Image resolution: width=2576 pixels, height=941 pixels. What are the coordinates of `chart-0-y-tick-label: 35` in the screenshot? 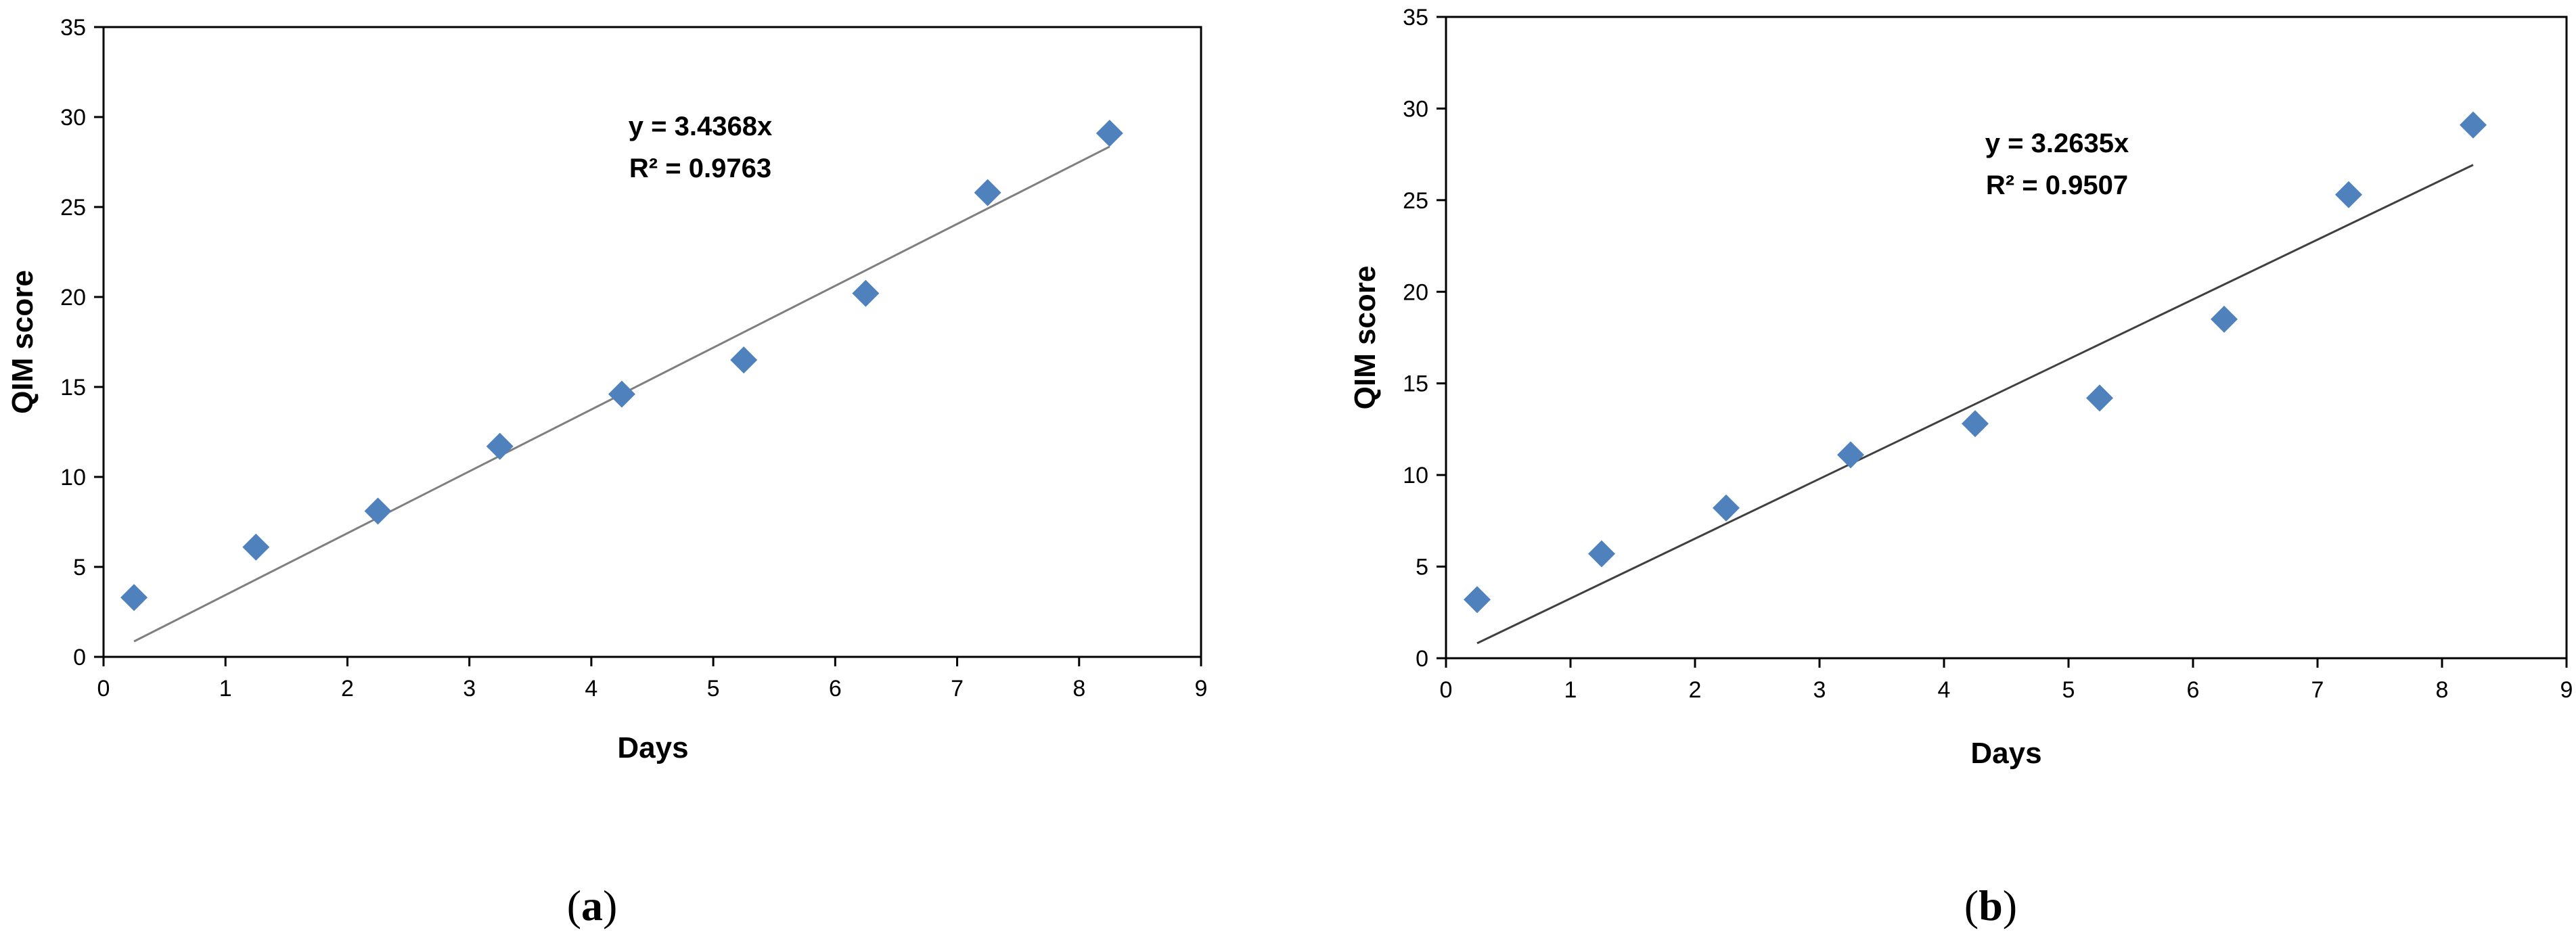 It's located at (73, 28).